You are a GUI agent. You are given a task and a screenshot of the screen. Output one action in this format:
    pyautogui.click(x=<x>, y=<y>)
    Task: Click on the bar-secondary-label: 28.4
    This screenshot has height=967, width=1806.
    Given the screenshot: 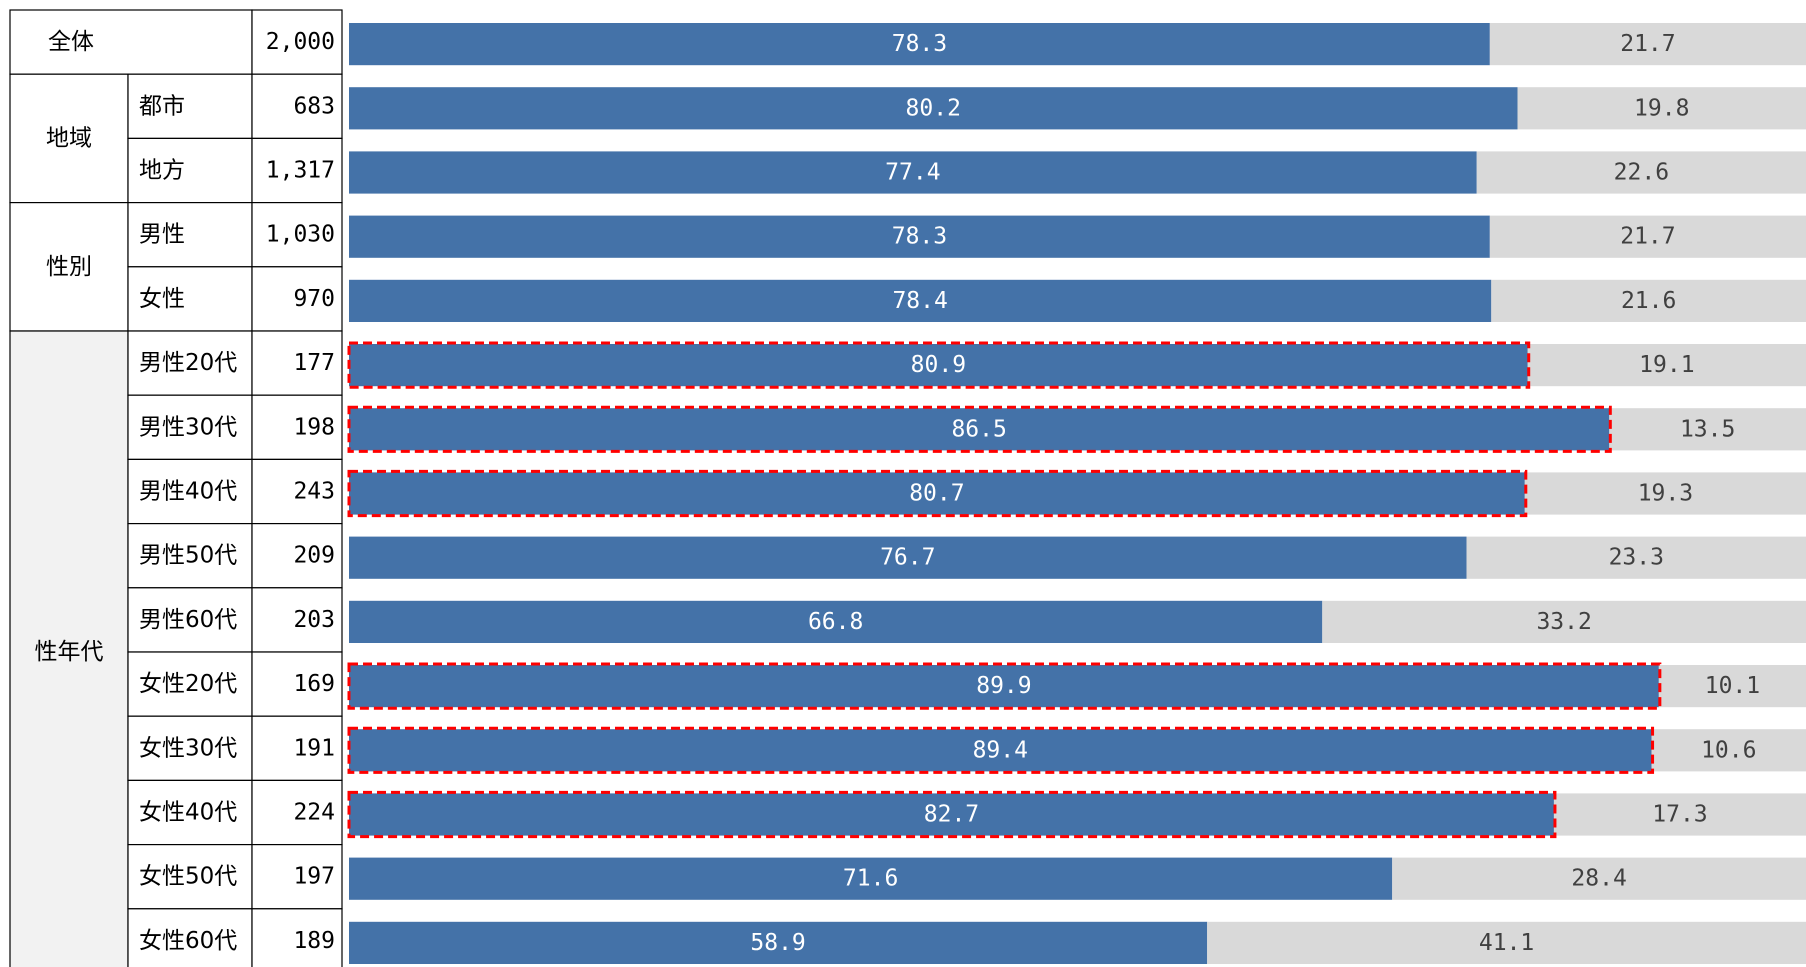 What is the action you would take?
    pyautogui.click(x=1598, y=879)
    